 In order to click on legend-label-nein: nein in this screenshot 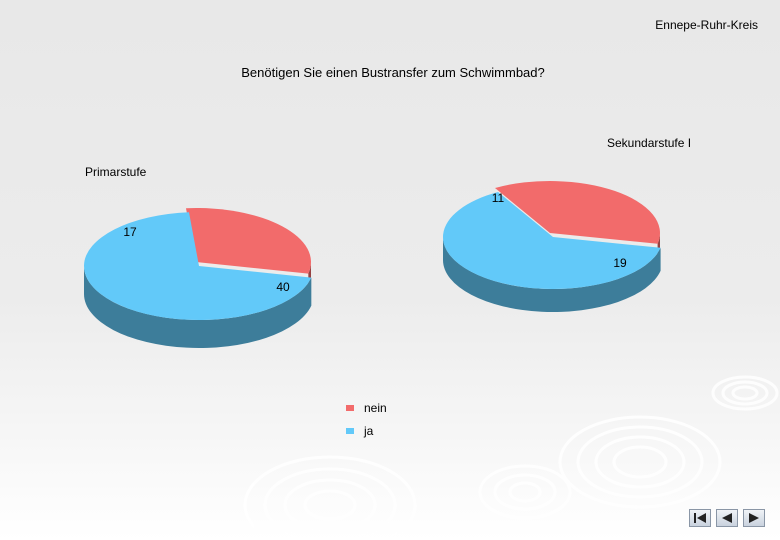, I will do `click(375, 407)`.